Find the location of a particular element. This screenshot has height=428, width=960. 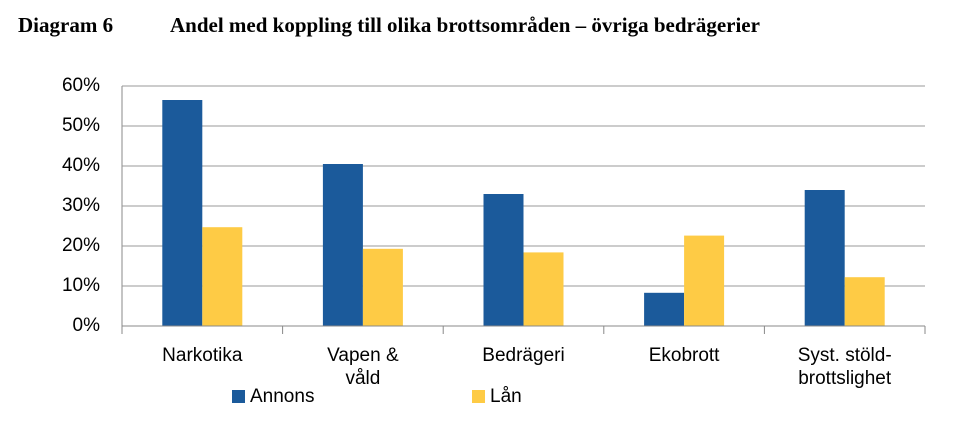

legend-label: Annons is located at coordinates (282, 396).